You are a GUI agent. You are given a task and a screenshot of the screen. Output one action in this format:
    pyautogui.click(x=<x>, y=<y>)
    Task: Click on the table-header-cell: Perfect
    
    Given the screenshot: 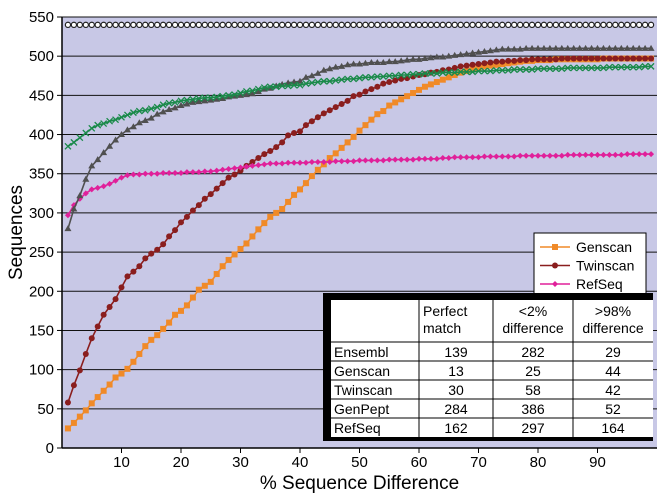 What is the action you would take?
    pyautogui.click(x=445, y=311)
    